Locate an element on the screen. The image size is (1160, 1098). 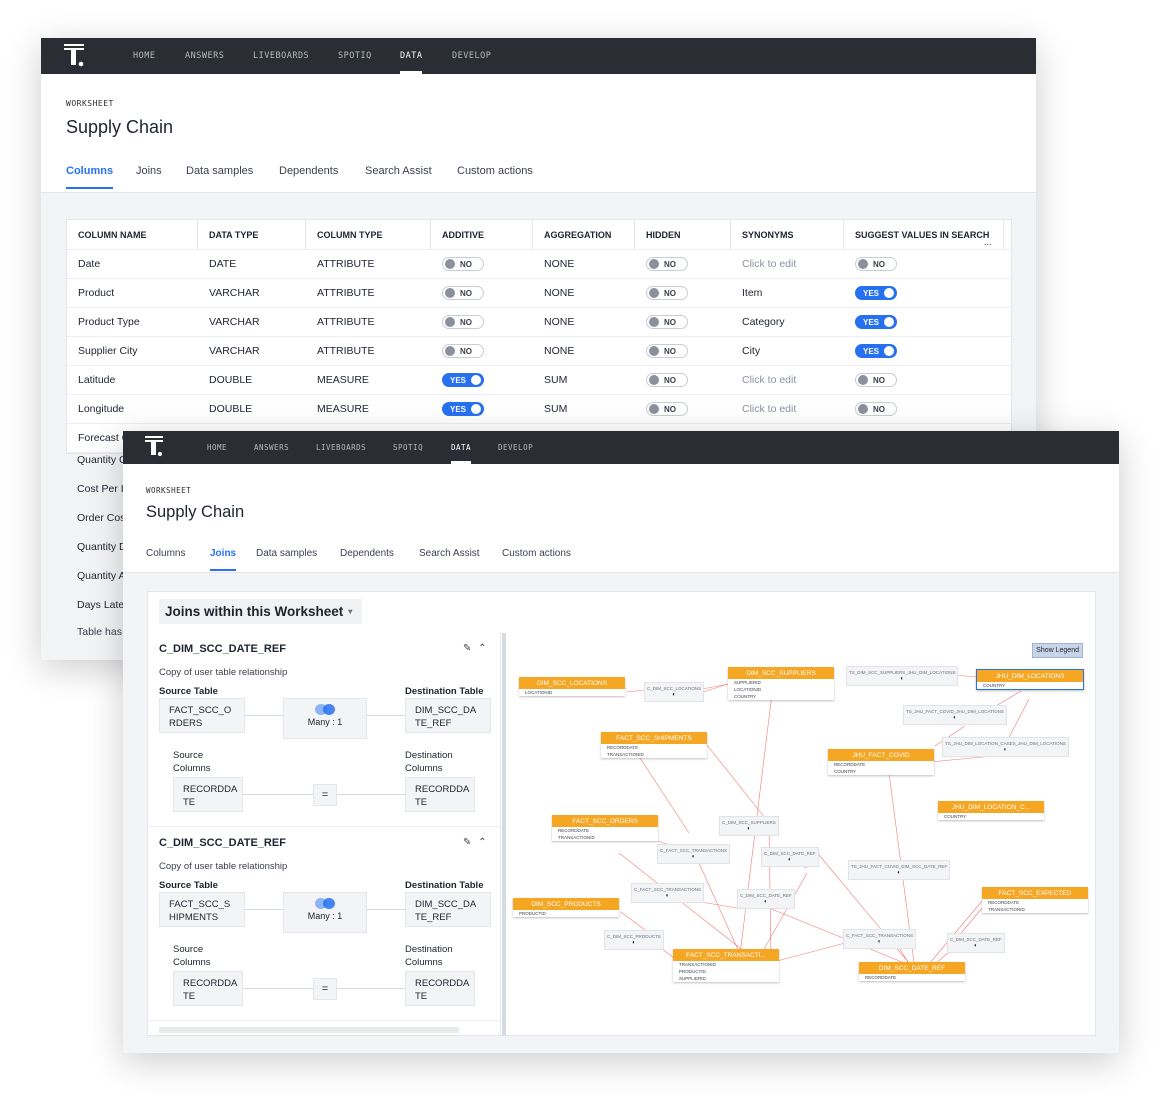
graph-join-node: TS_JHU_FACT_COVID_JHU_DIM_LOCATIONS ◐ is located at coordinates (955, 715).